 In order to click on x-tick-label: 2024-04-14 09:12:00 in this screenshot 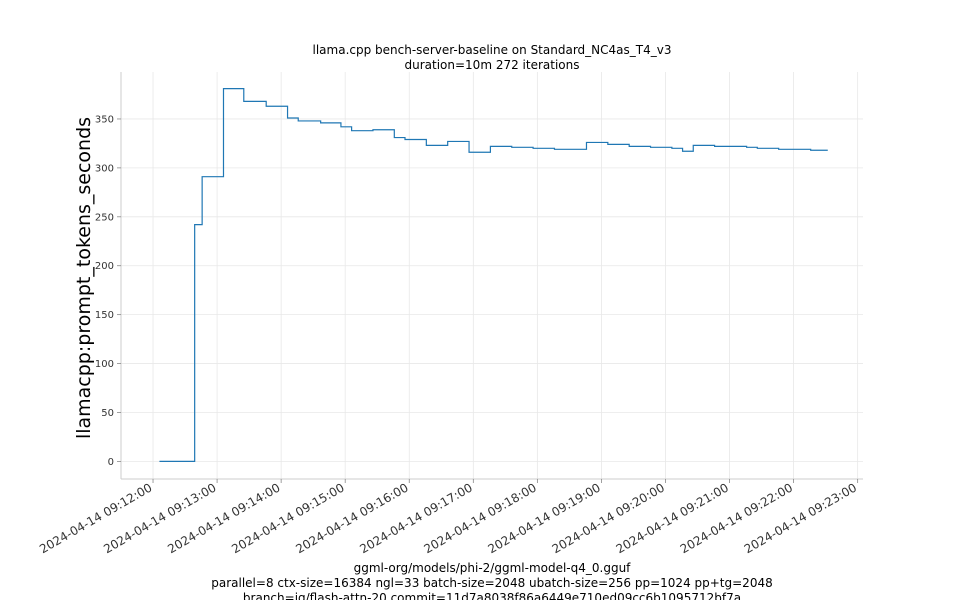, I will do `click(95, 518)`.